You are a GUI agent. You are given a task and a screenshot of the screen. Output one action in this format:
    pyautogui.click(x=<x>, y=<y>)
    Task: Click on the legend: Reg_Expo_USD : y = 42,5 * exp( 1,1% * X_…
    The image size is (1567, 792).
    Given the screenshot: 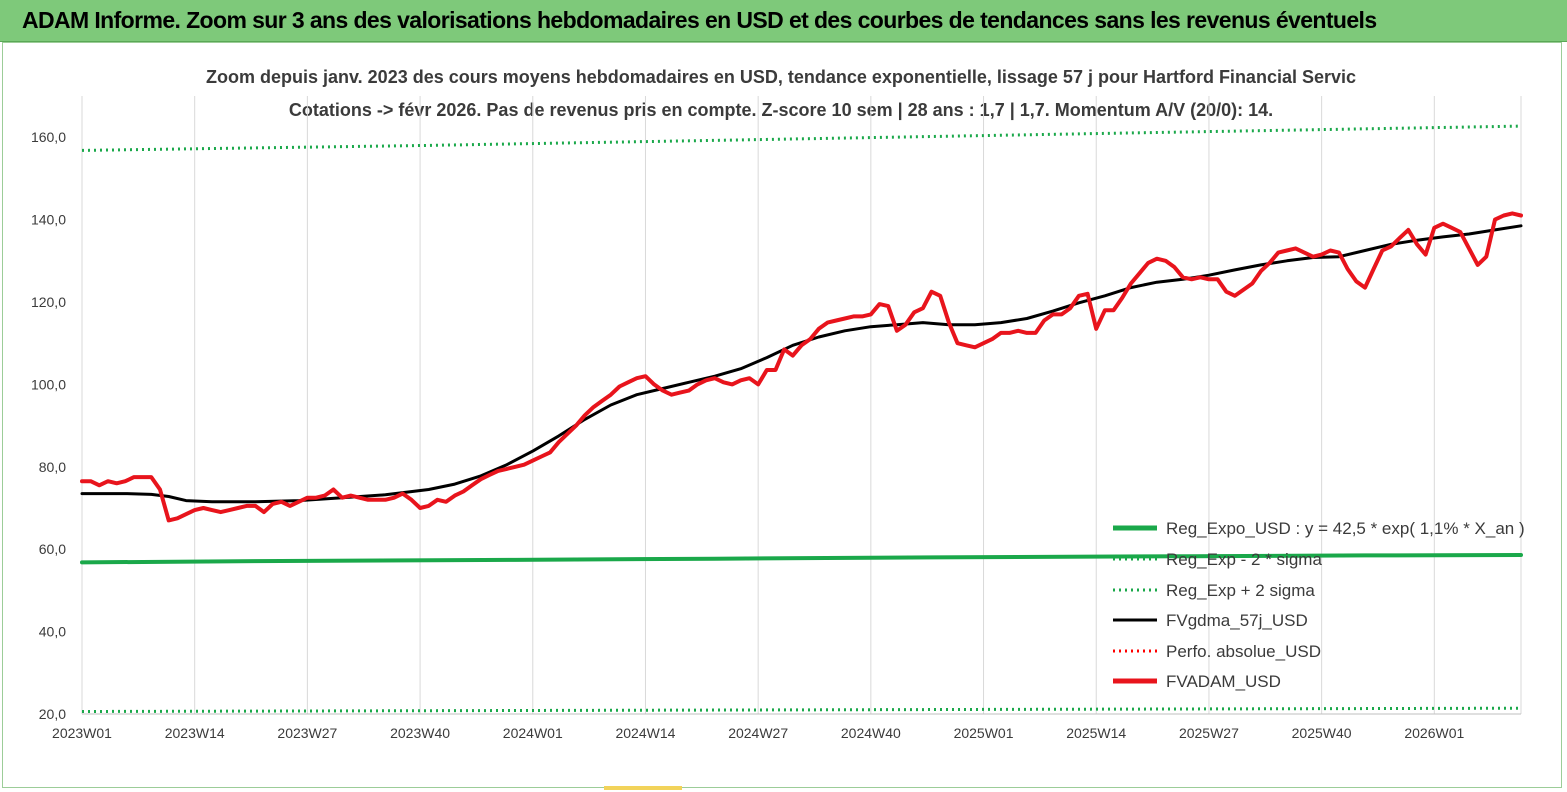 What is the action you would take?
    pyautogui.click(x=1319, y=605)
    